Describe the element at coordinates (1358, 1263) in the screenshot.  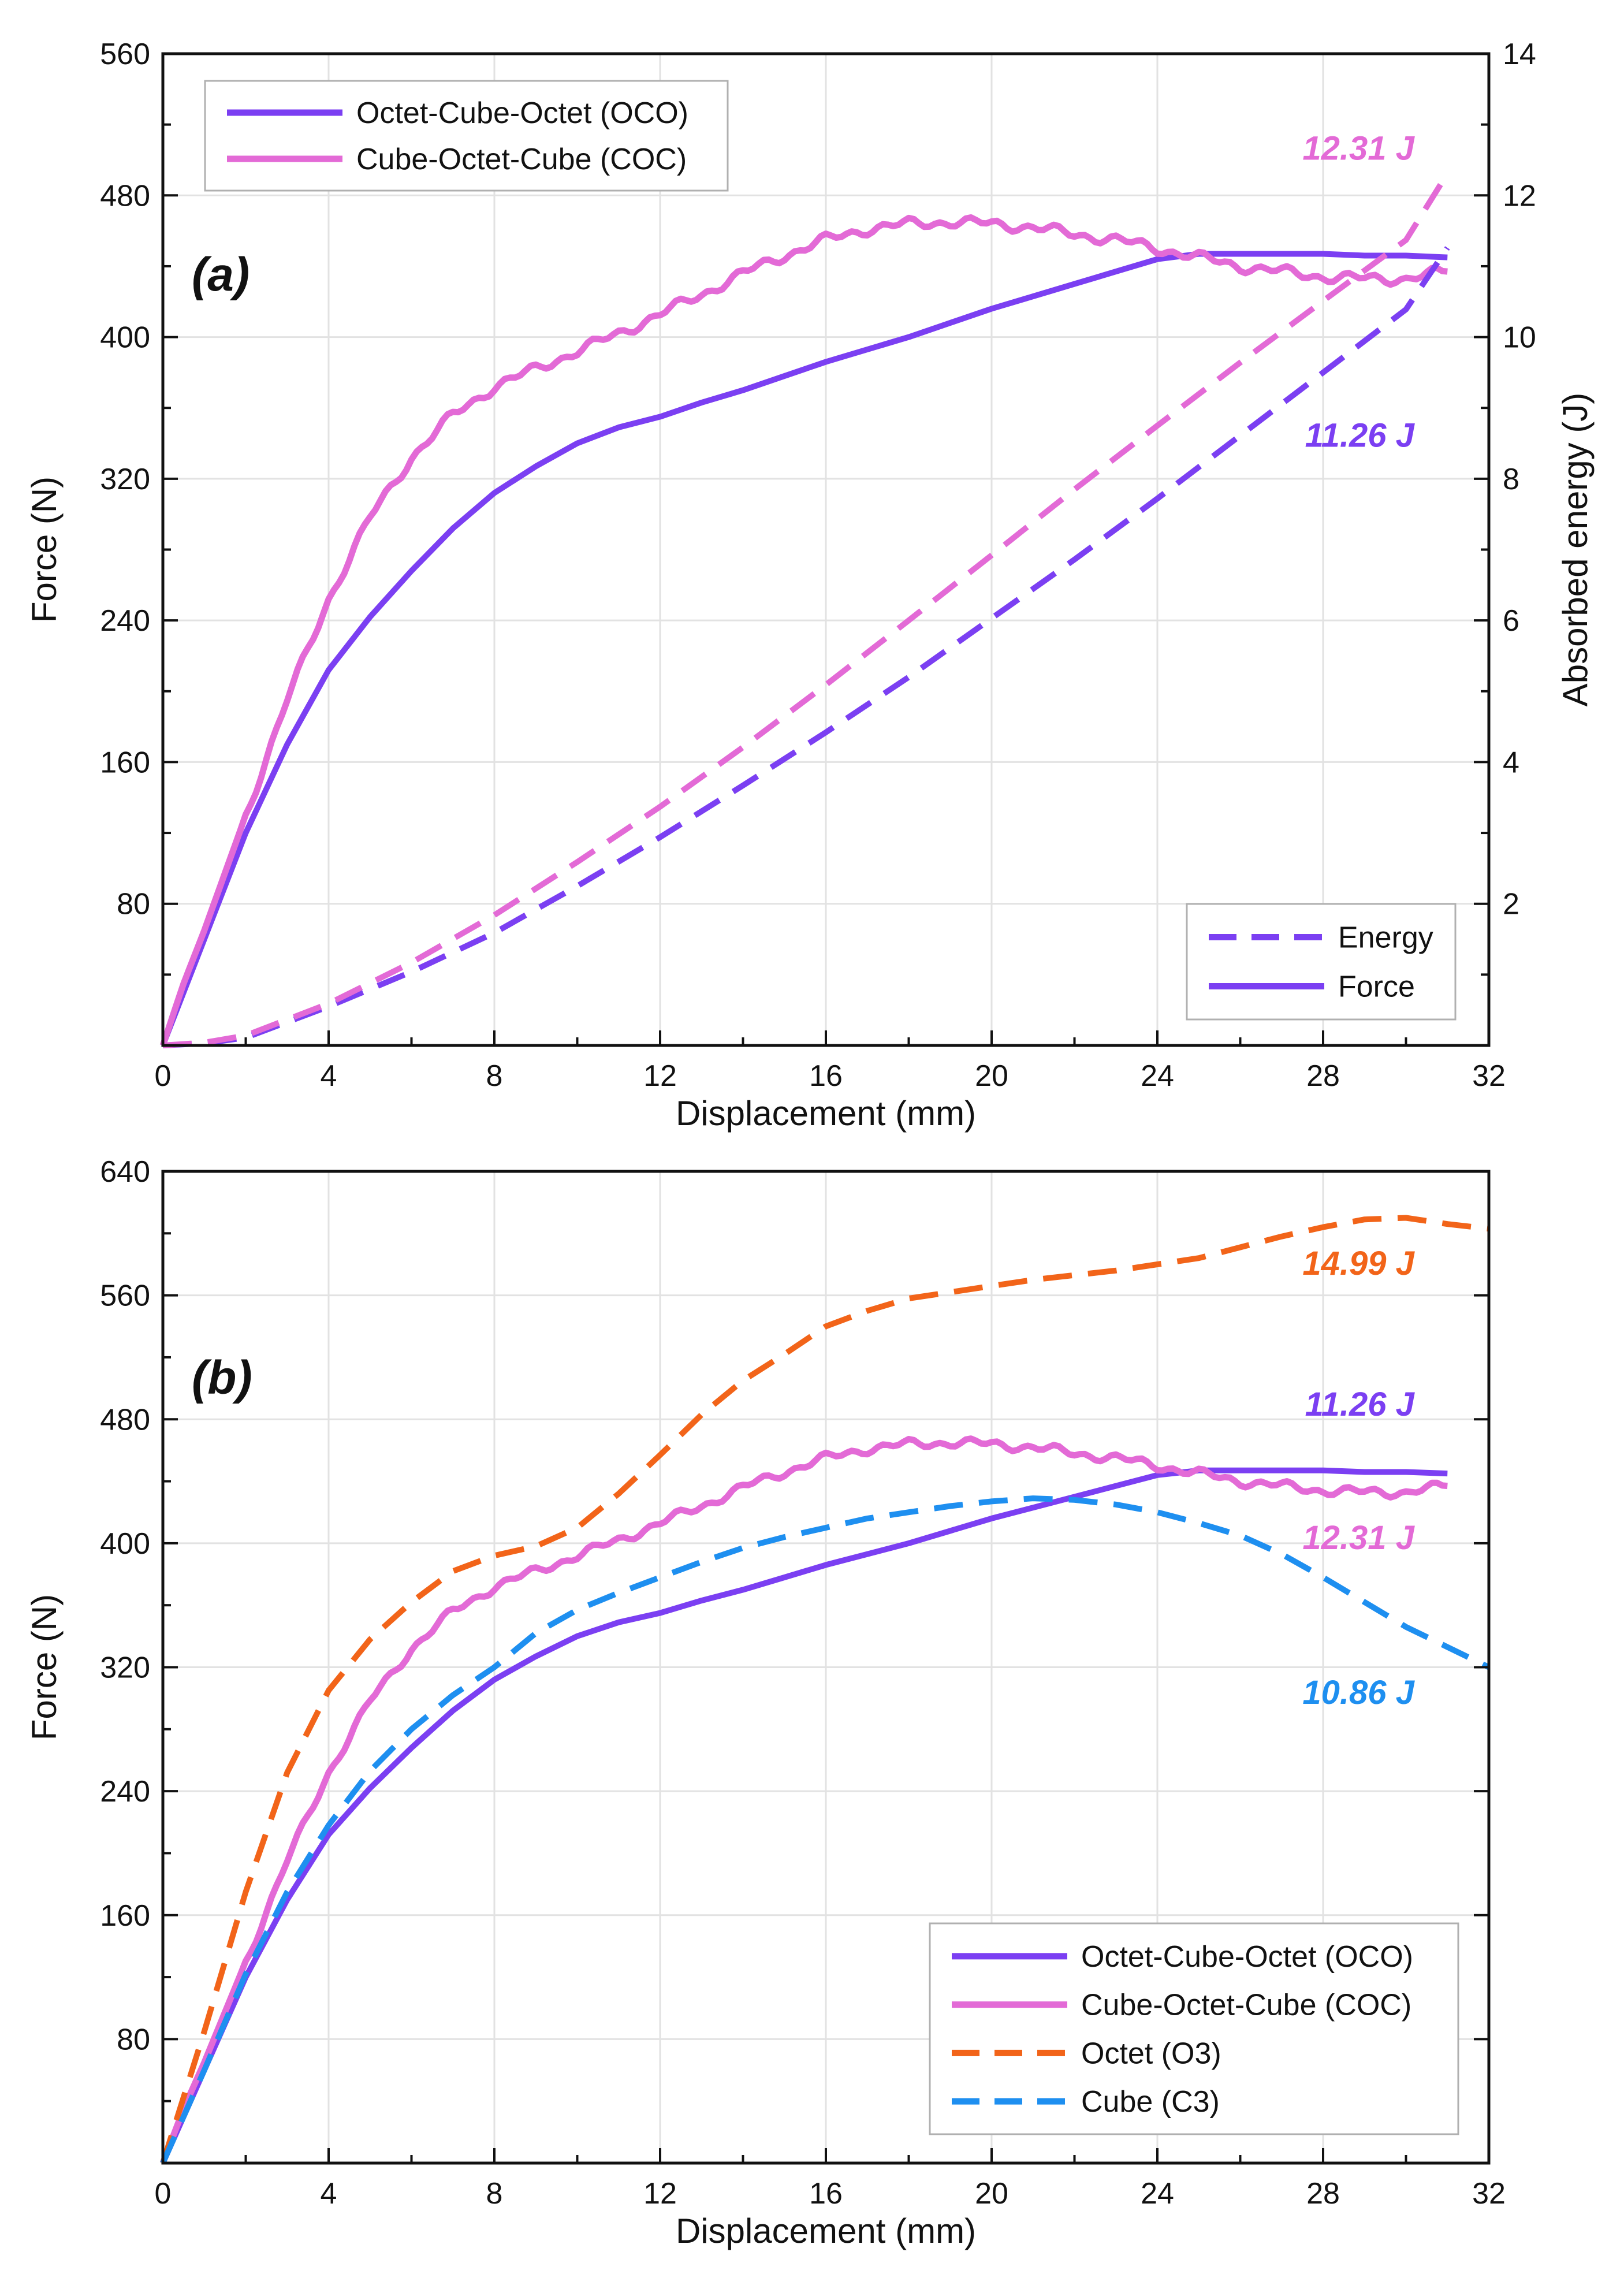
I see `energy-annotation: 14.99 J` at that location.